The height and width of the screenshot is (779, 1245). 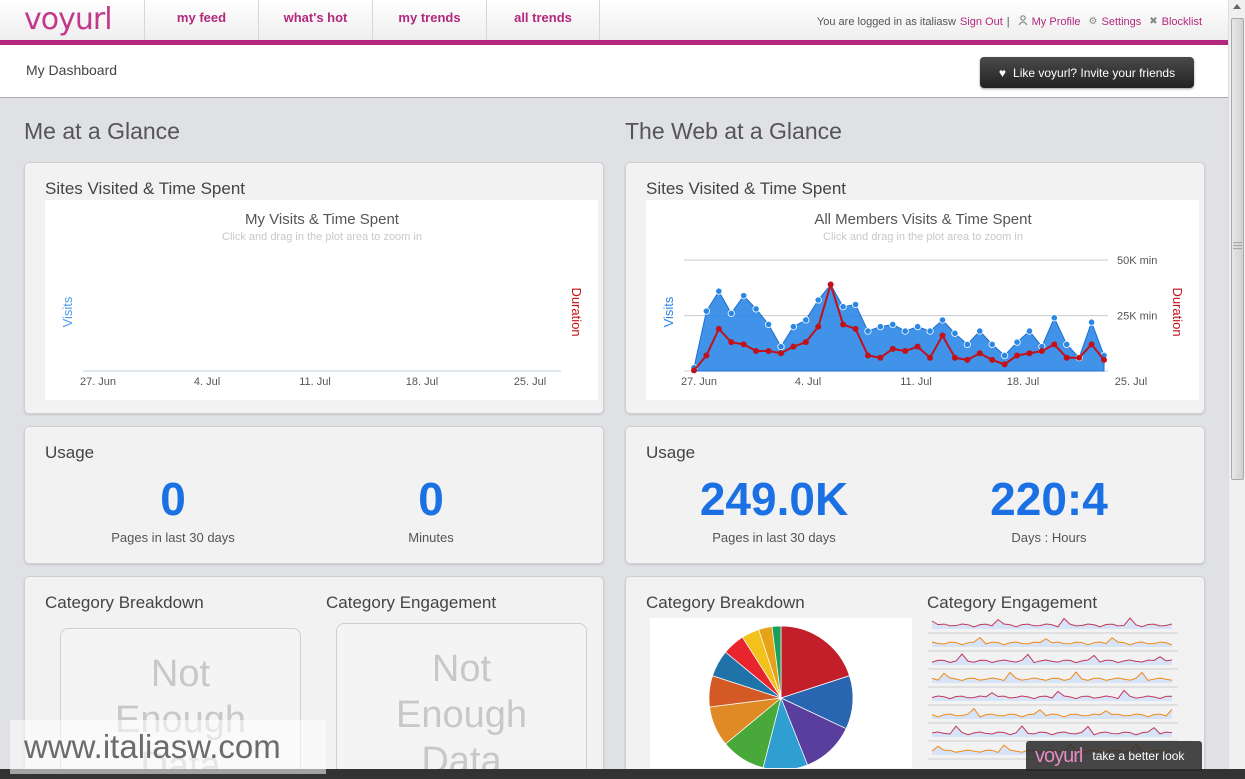 I want to click on me-minutes-value: 0, so click(x=431, y=499).